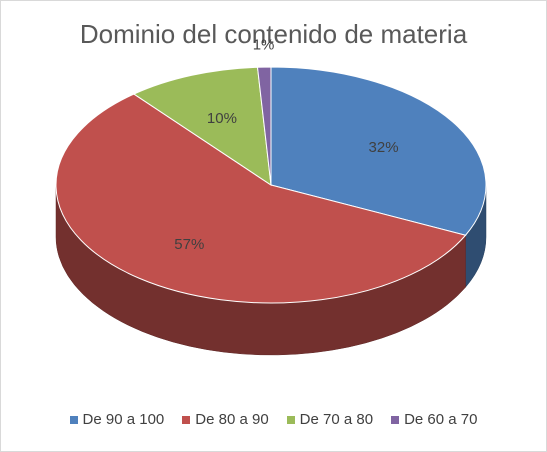 The width and height of the screenshot is (547, 452). Describe the element at coordinates (222, 118) in the screenshot. I see `data-label-de-70-a-80: 10%` at that location.